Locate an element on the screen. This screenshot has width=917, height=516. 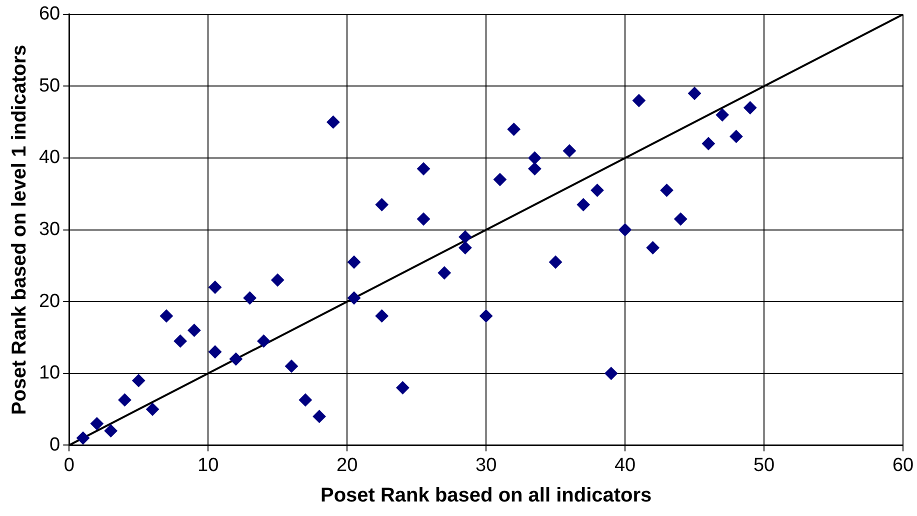
y-tick-label: 40 is located at coordinates (49, 157).